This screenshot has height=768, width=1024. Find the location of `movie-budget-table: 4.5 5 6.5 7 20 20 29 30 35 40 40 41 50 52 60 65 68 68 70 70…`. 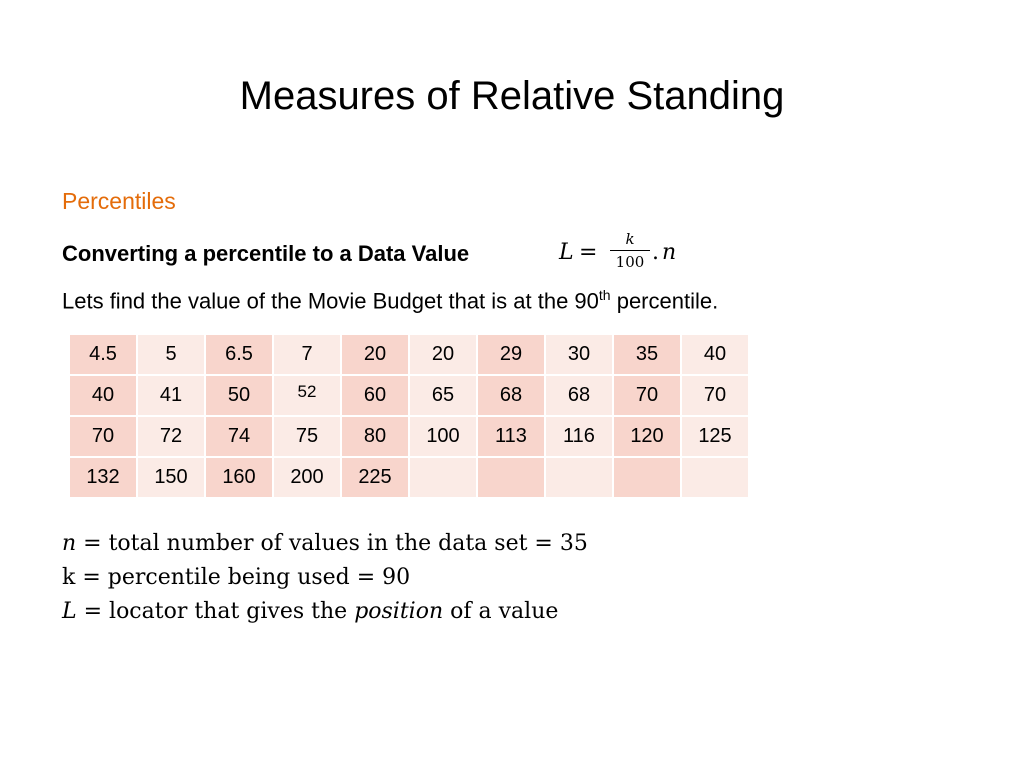

movie-budget-table: 4.5 5 6.5 7 20 20 29 30 35 40 40 41 50 52 60 65 68 68 70 70… is located at coordinates (409, 416).